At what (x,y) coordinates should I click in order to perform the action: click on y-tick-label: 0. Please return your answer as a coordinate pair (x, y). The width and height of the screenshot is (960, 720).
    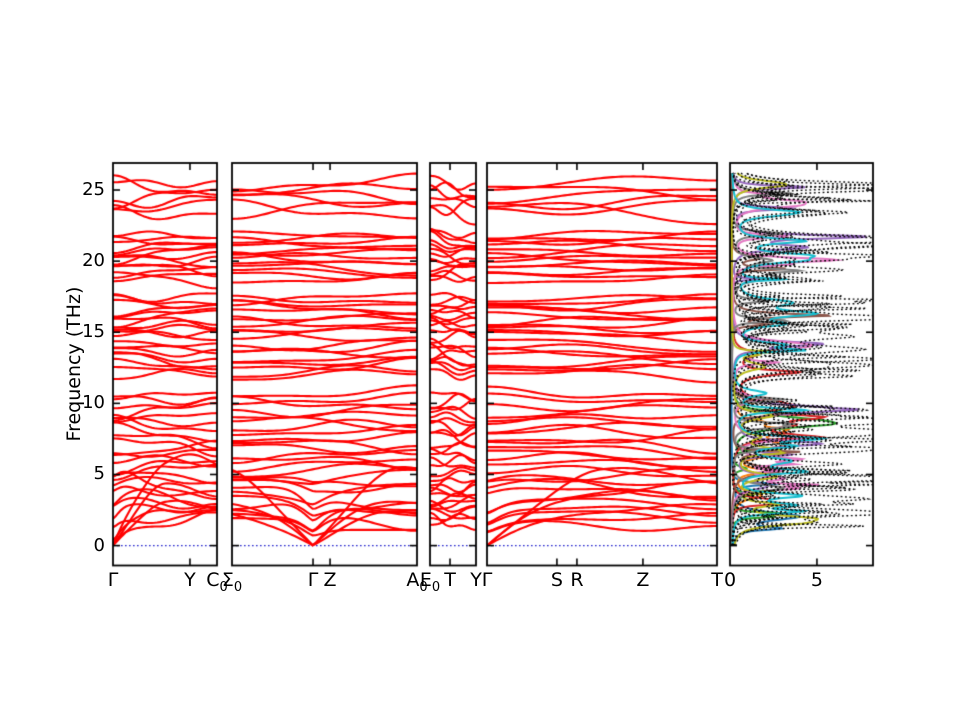
    Looking at the image, I should click on (99, 545).